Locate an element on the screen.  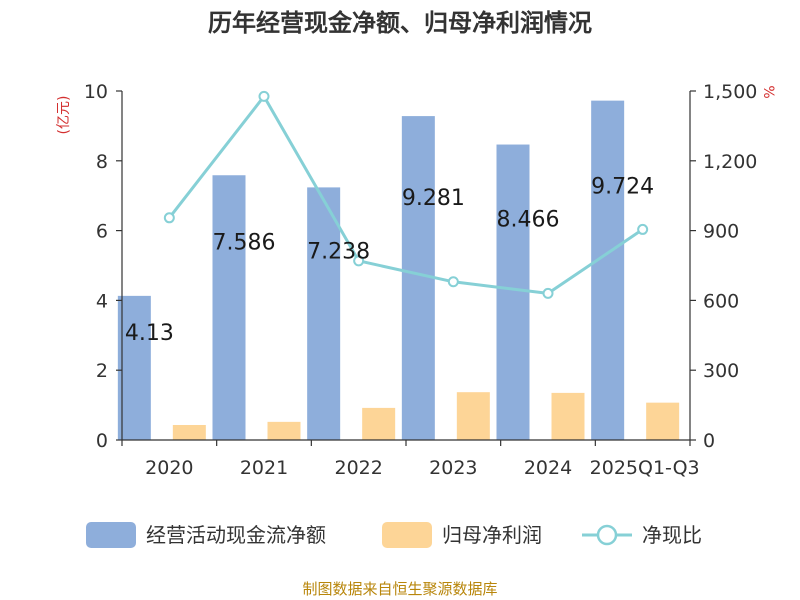
legend-swatch-net-profit is located at coordinates (407, 535).